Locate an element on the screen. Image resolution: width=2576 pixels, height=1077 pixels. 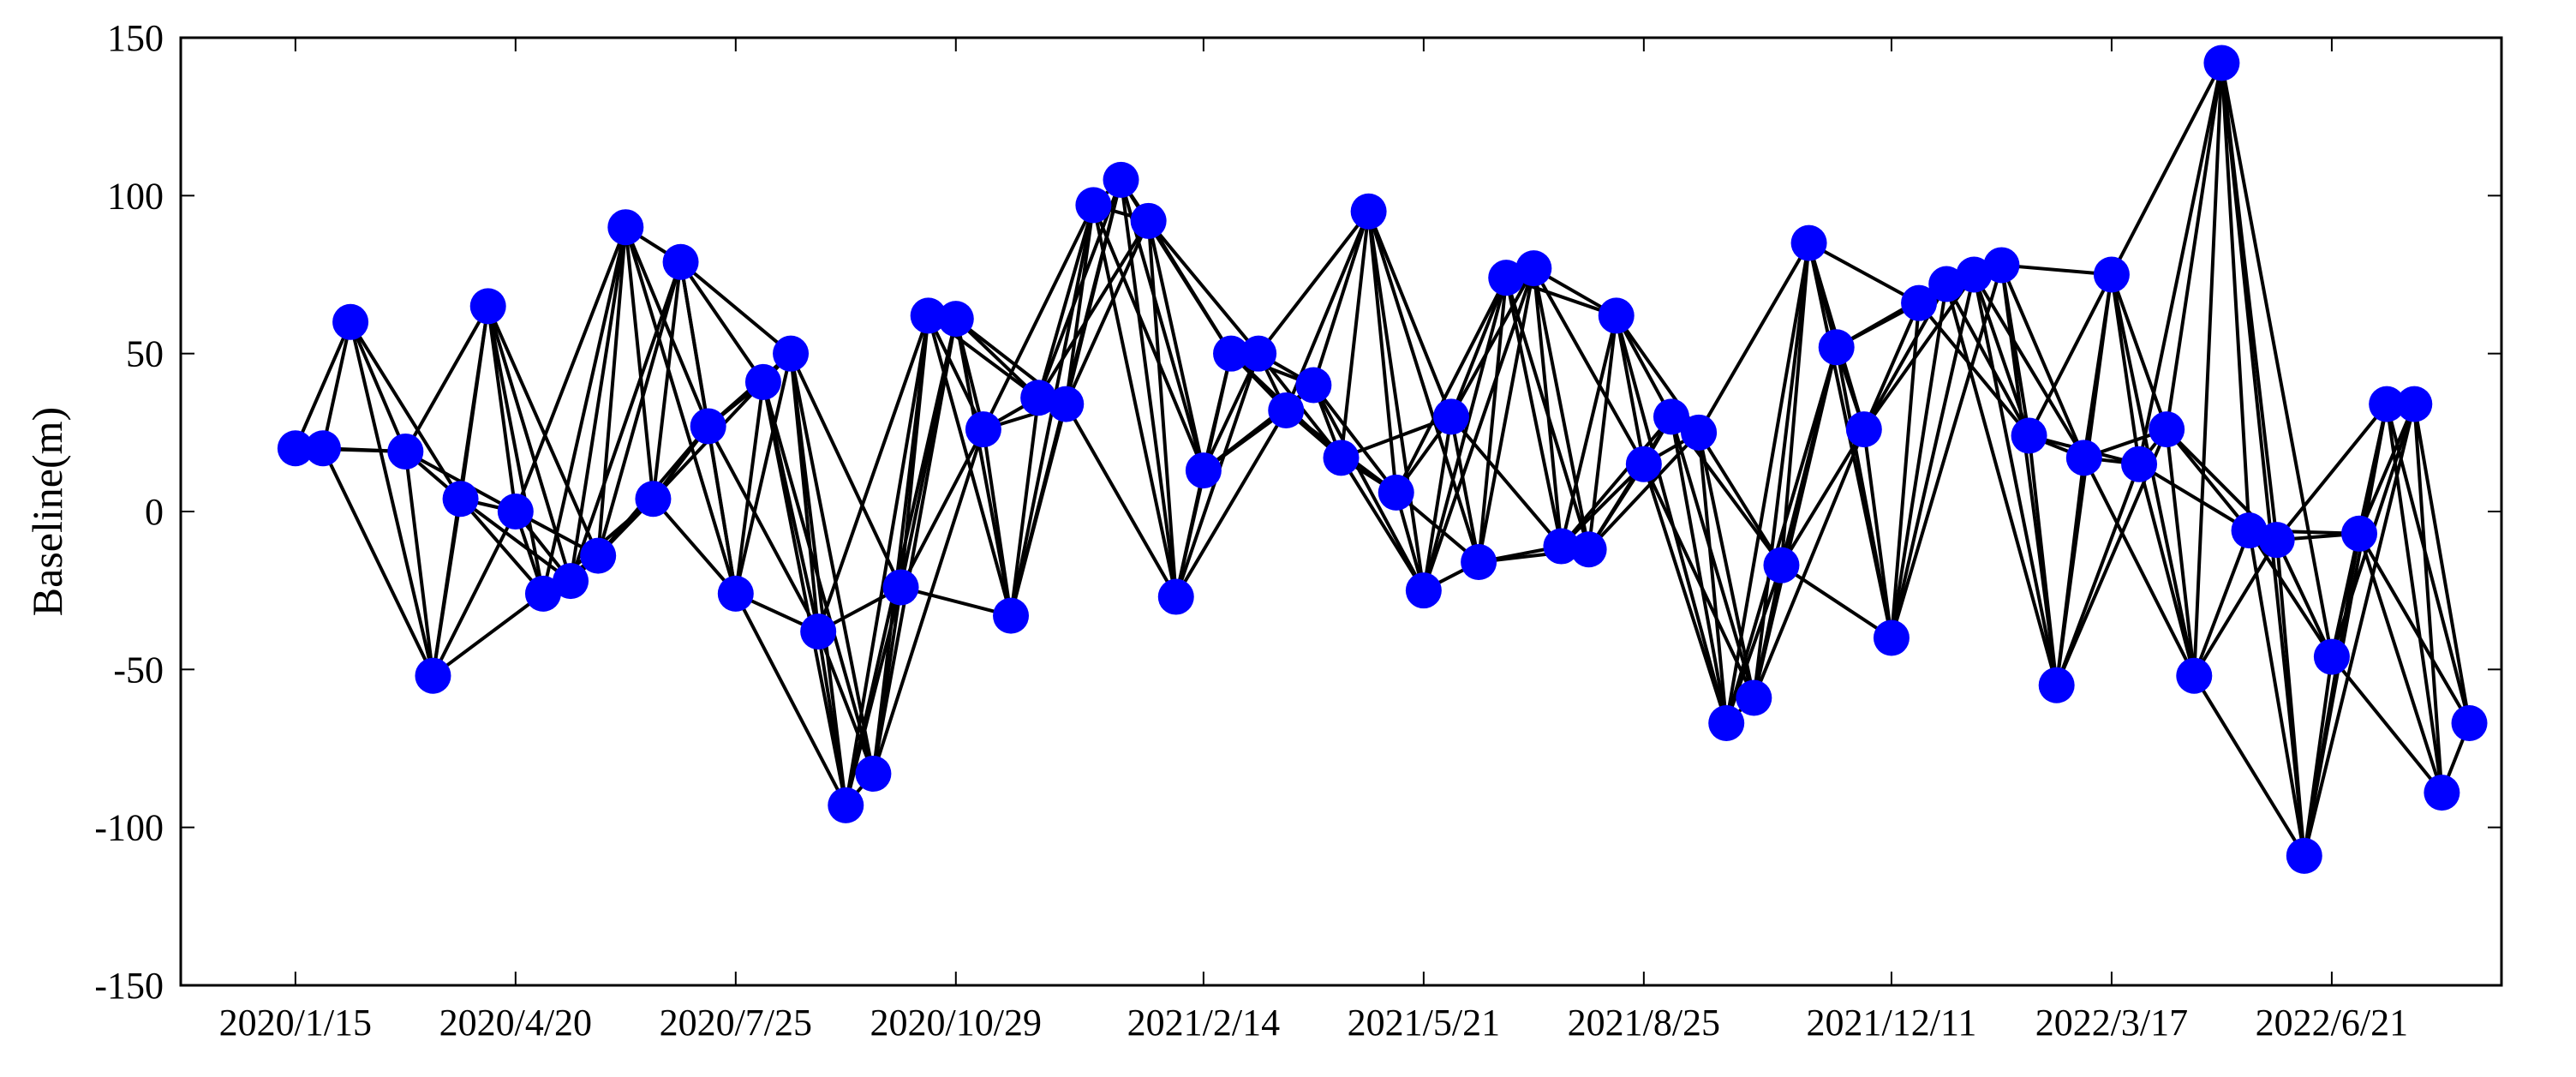
y-tick-label: 150 is located at coordinates (136, 38).